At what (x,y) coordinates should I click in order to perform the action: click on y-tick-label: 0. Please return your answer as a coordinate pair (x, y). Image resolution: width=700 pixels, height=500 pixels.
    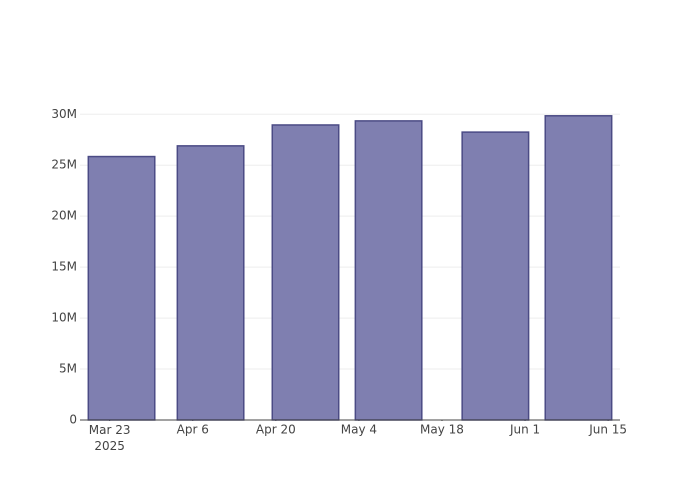
    Looking at the image, I should click on (73, 420).